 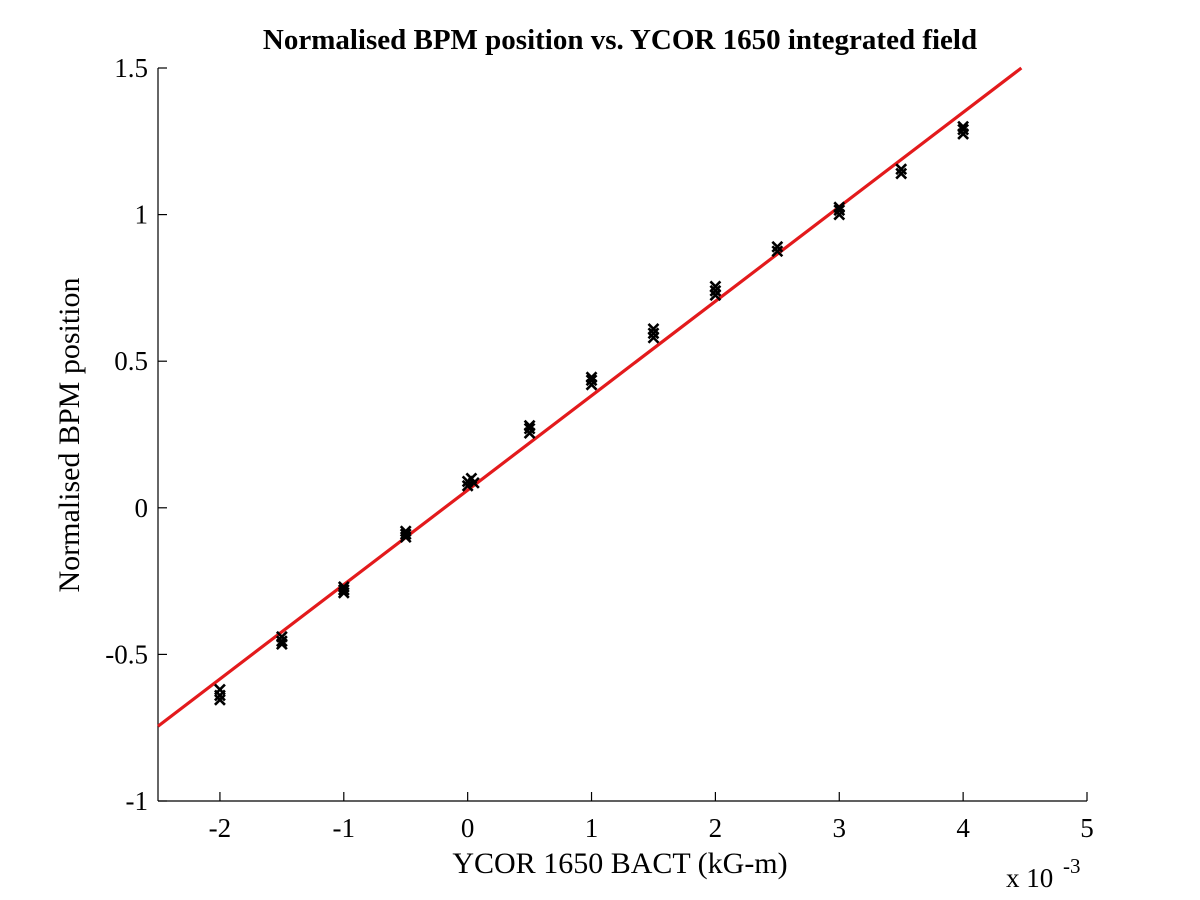 I want to click on x-axis-multiplier: x 10 -3, so click(x=1043, y=873).